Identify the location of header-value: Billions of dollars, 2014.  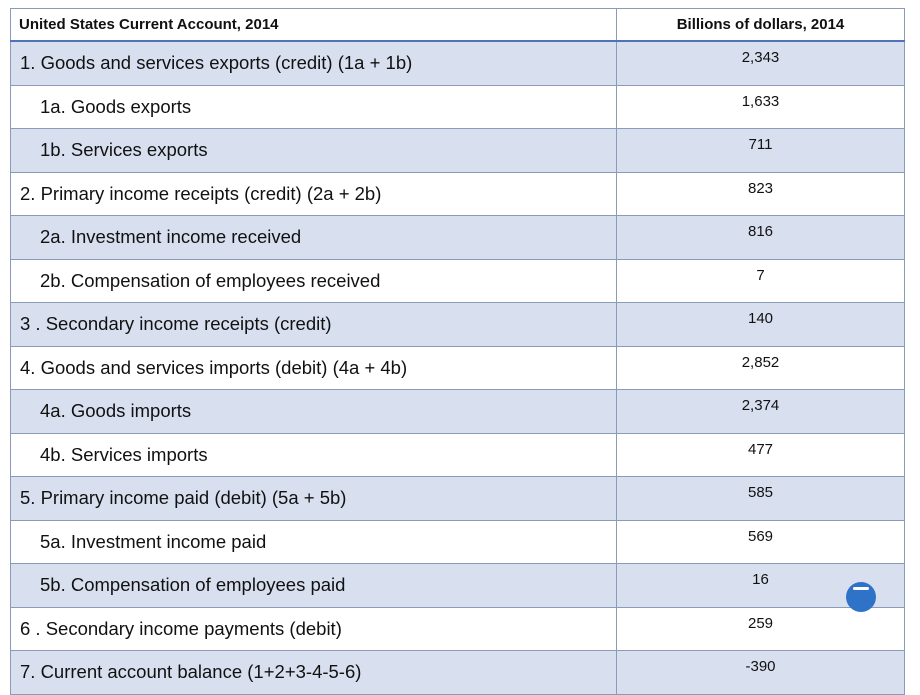
(760, 25).